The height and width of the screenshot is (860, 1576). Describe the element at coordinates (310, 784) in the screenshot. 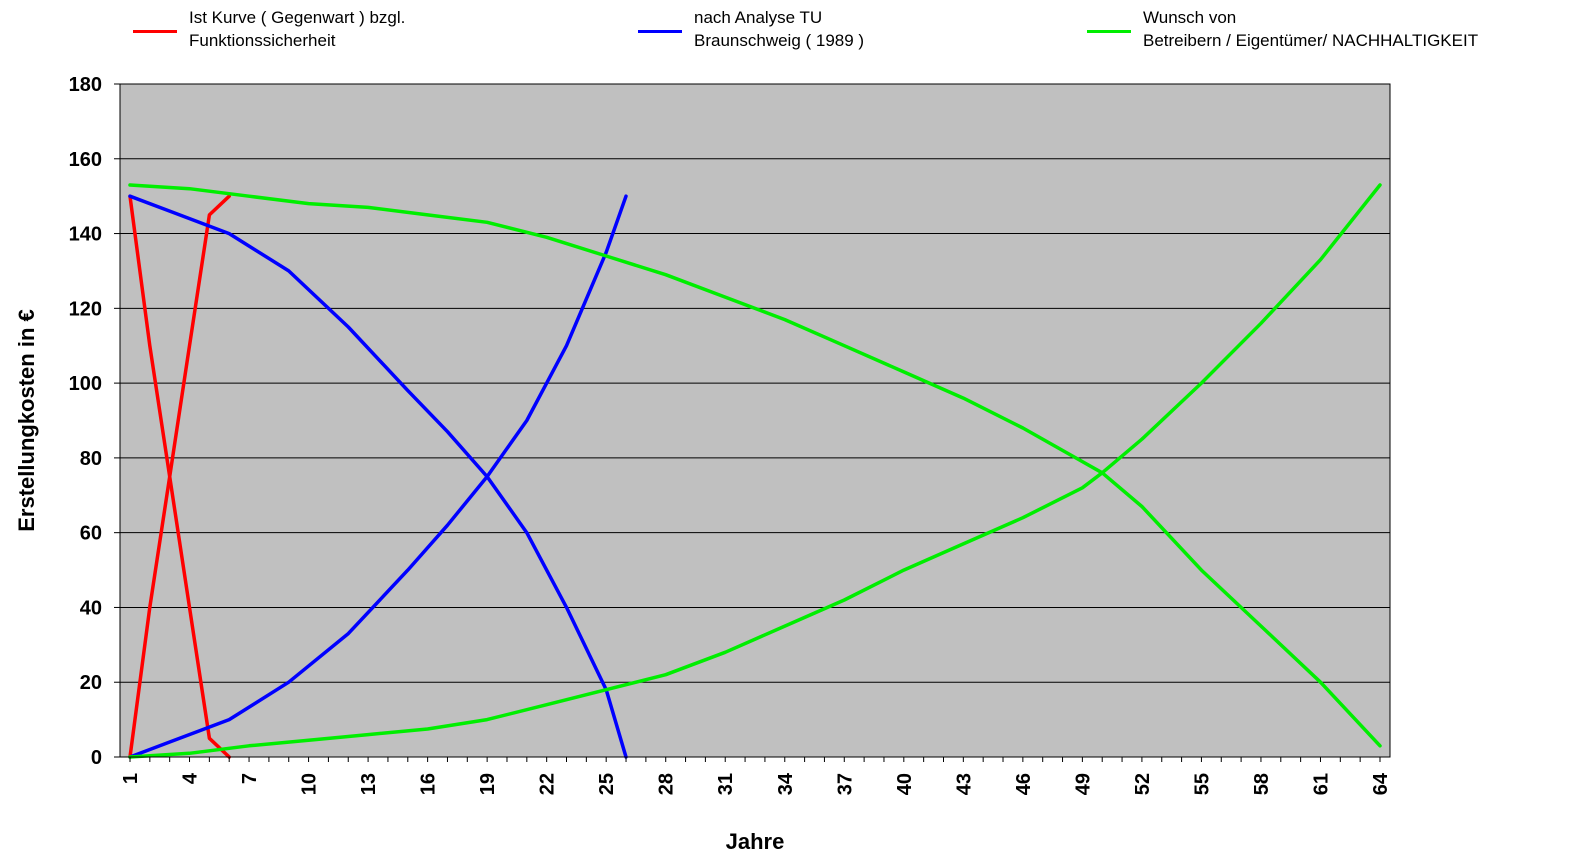

I see `x-tick-label: 10` at that location.